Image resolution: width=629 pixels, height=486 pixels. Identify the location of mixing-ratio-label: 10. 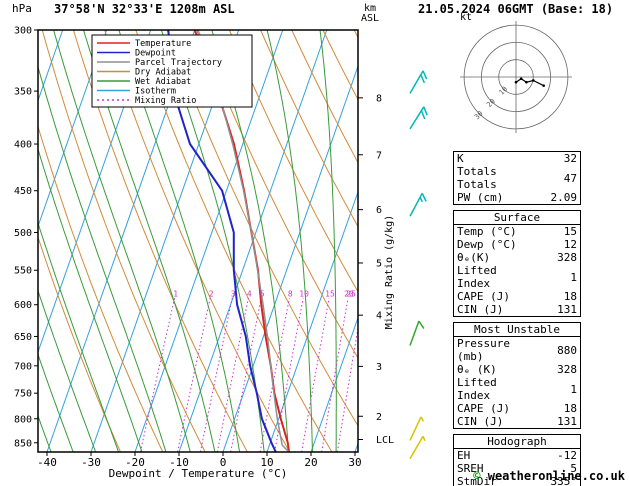
(304, 293).